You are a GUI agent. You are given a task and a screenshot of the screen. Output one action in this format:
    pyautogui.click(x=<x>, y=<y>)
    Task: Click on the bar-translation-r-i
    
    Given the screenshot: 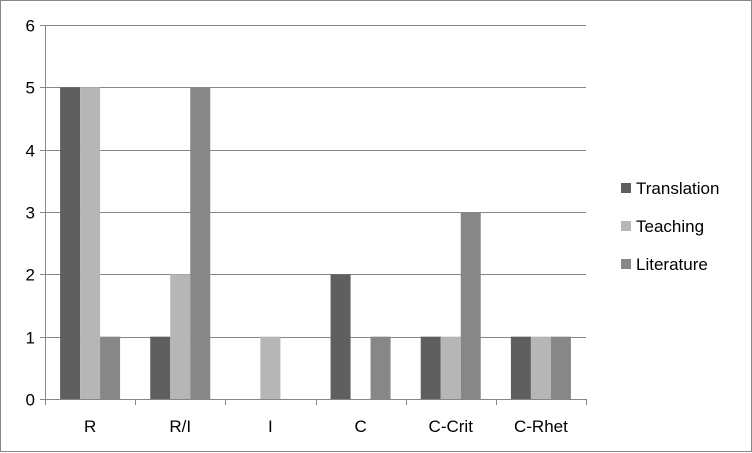 What is the action you would take?
    pyautogui.click(x=160, y=367)
    